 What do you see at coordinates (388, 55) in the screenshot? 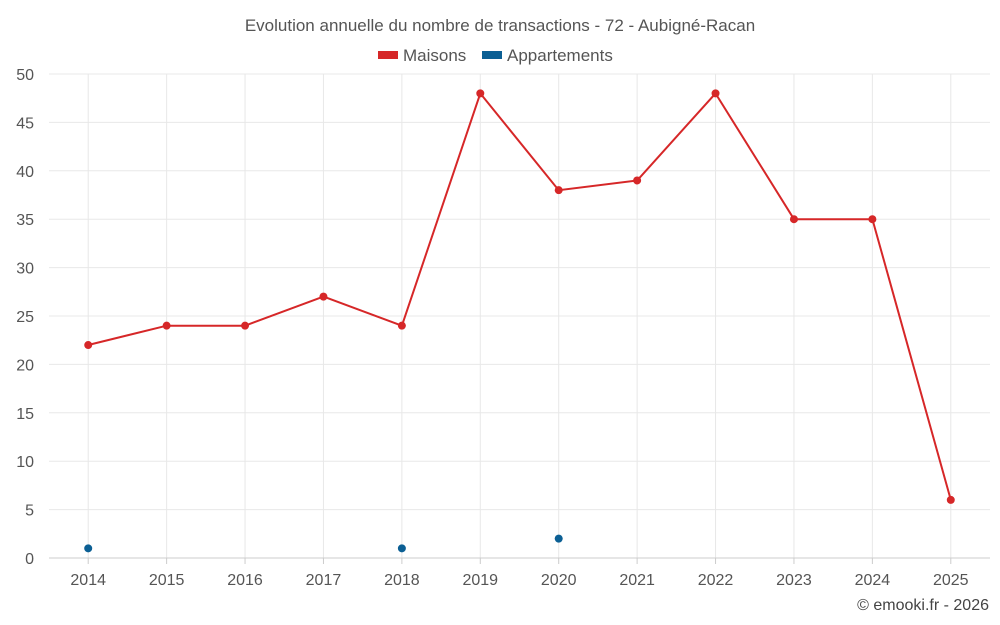
I see `legend-swatch-maisons` at bounding box center [388, 55].